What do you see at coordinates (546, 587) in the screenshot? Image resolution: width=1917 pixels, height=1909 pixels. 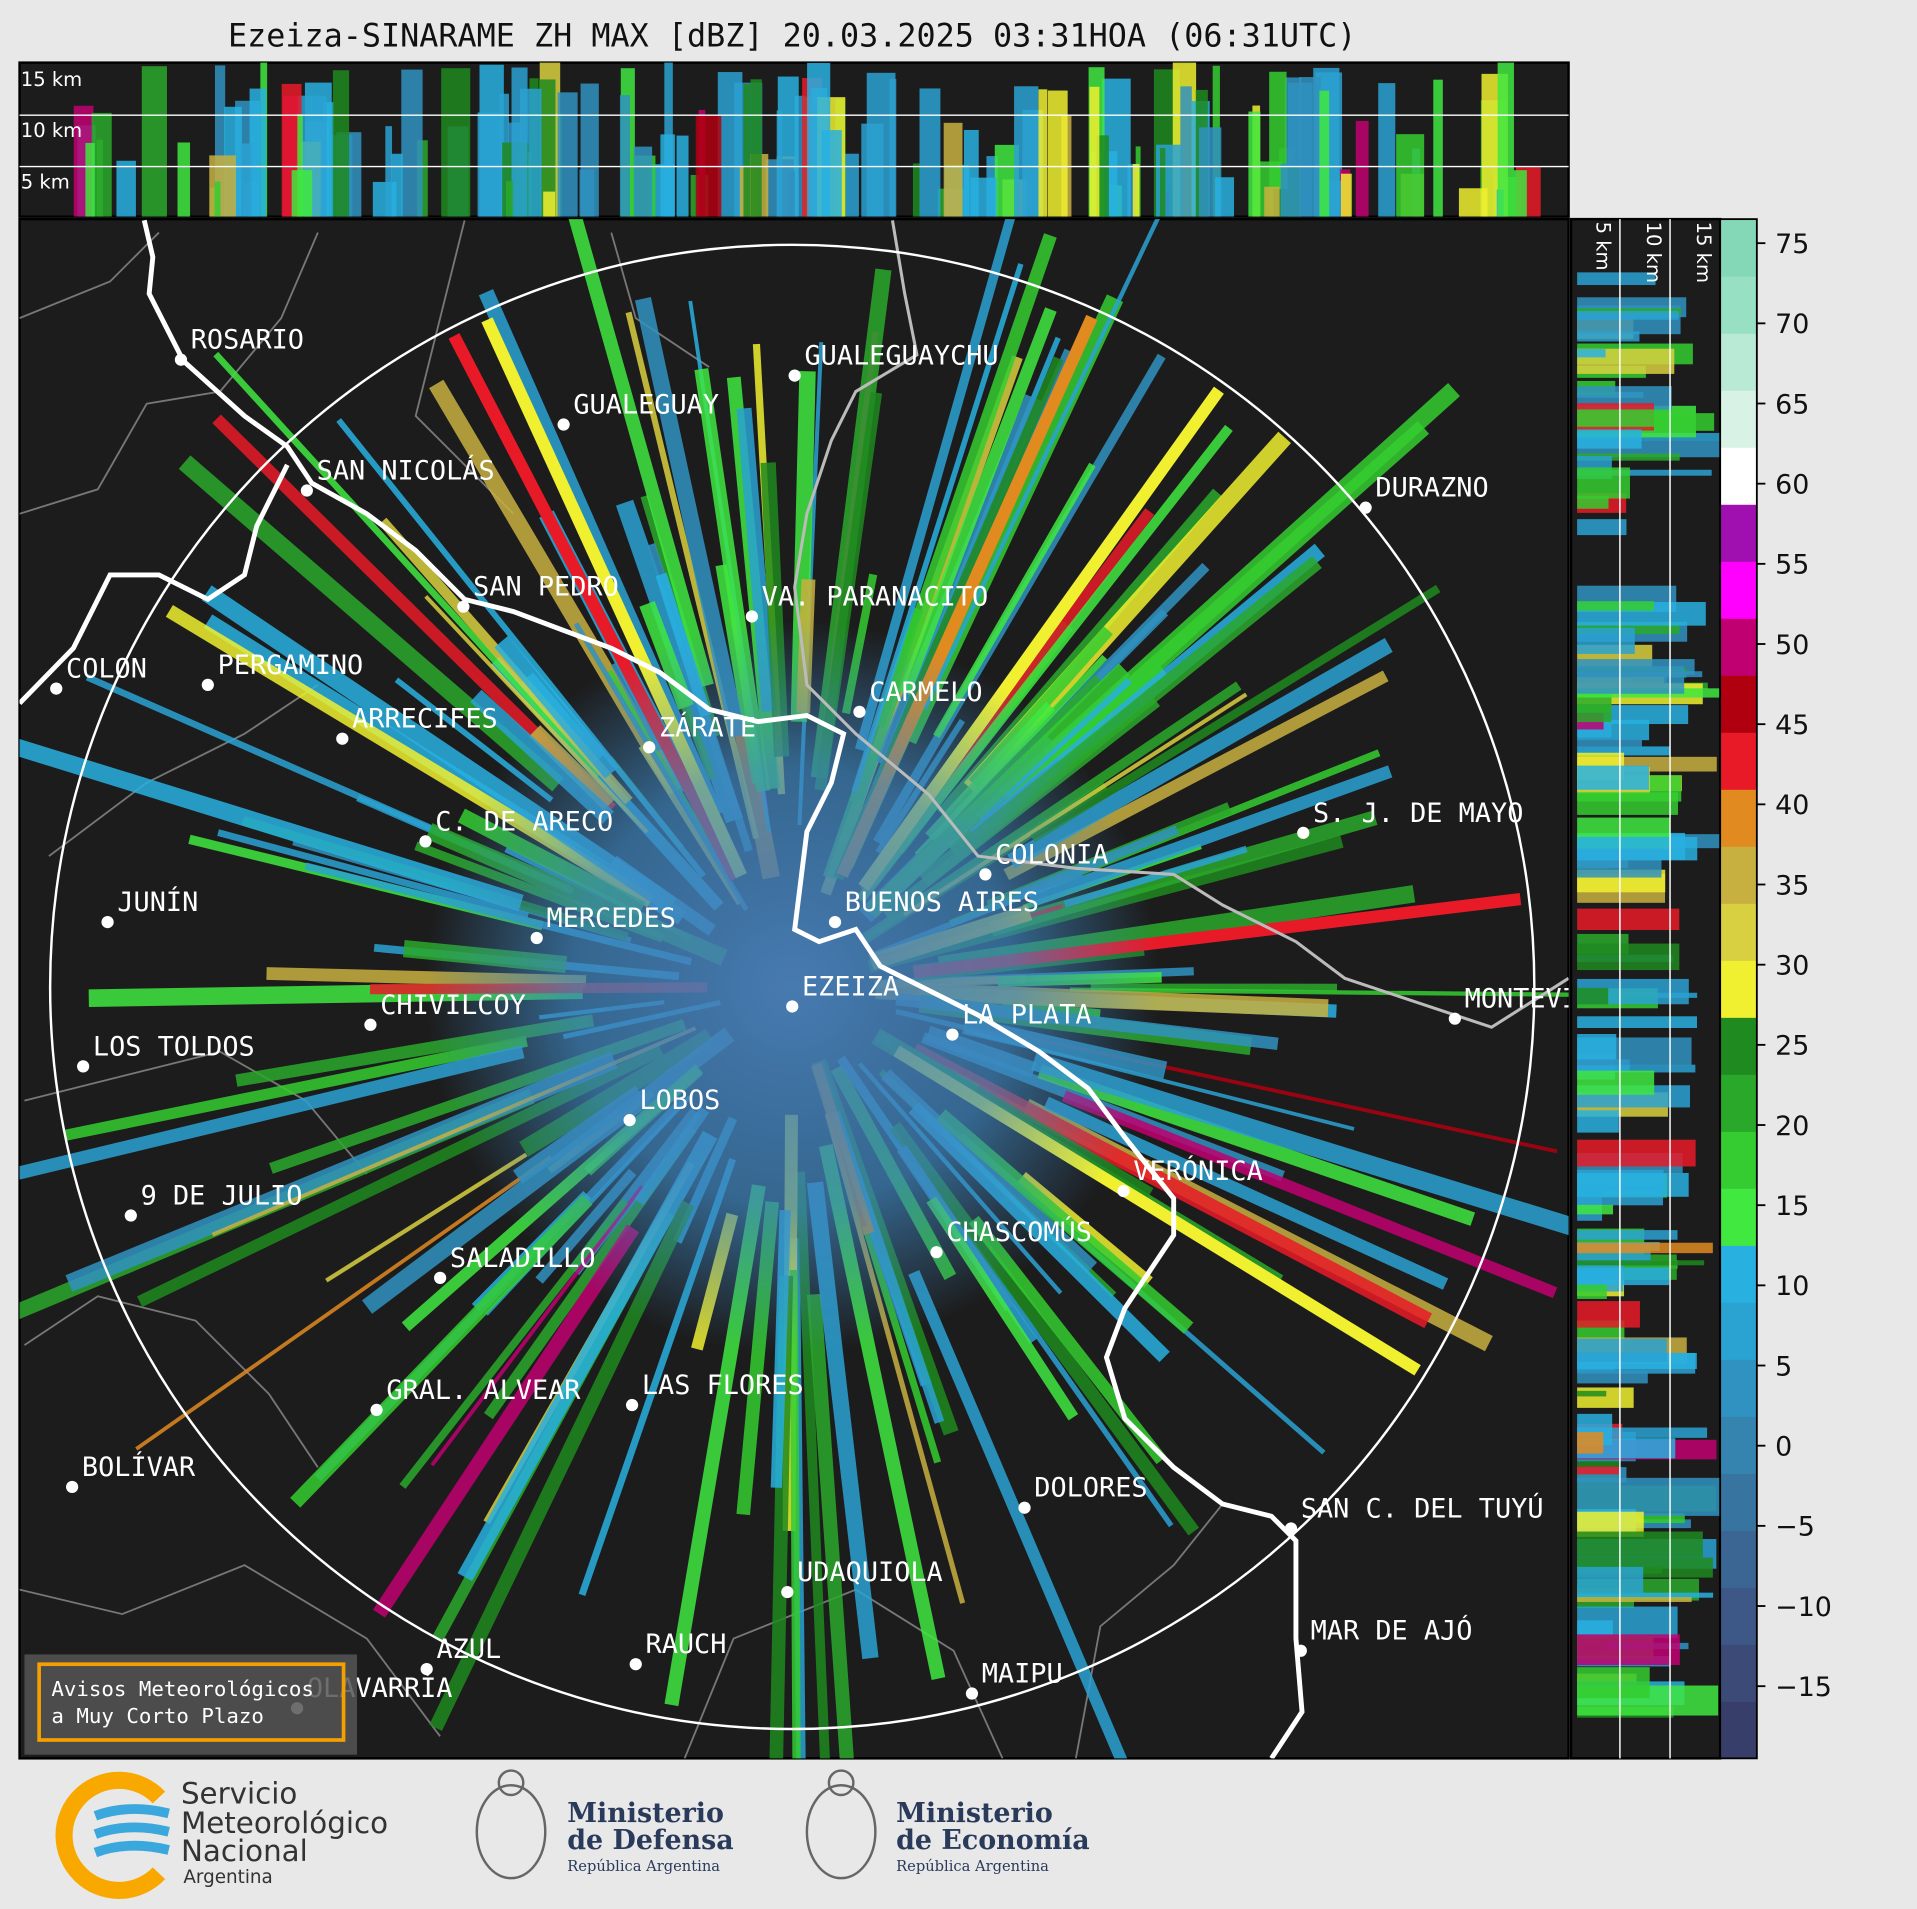 I see `city-label: SAN PEDRO` at bounding box center [546, 587].